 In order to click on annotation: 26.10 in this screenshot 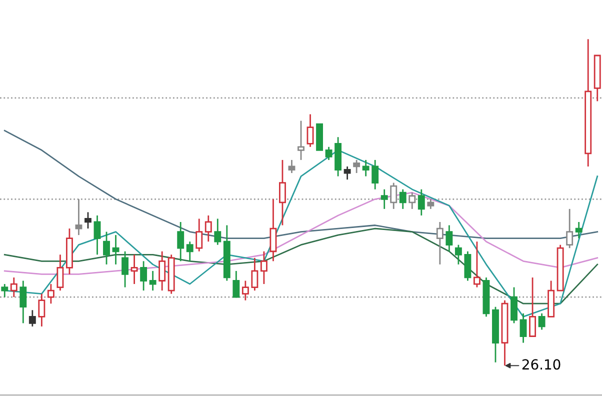, I will do `click(541, 364)`.